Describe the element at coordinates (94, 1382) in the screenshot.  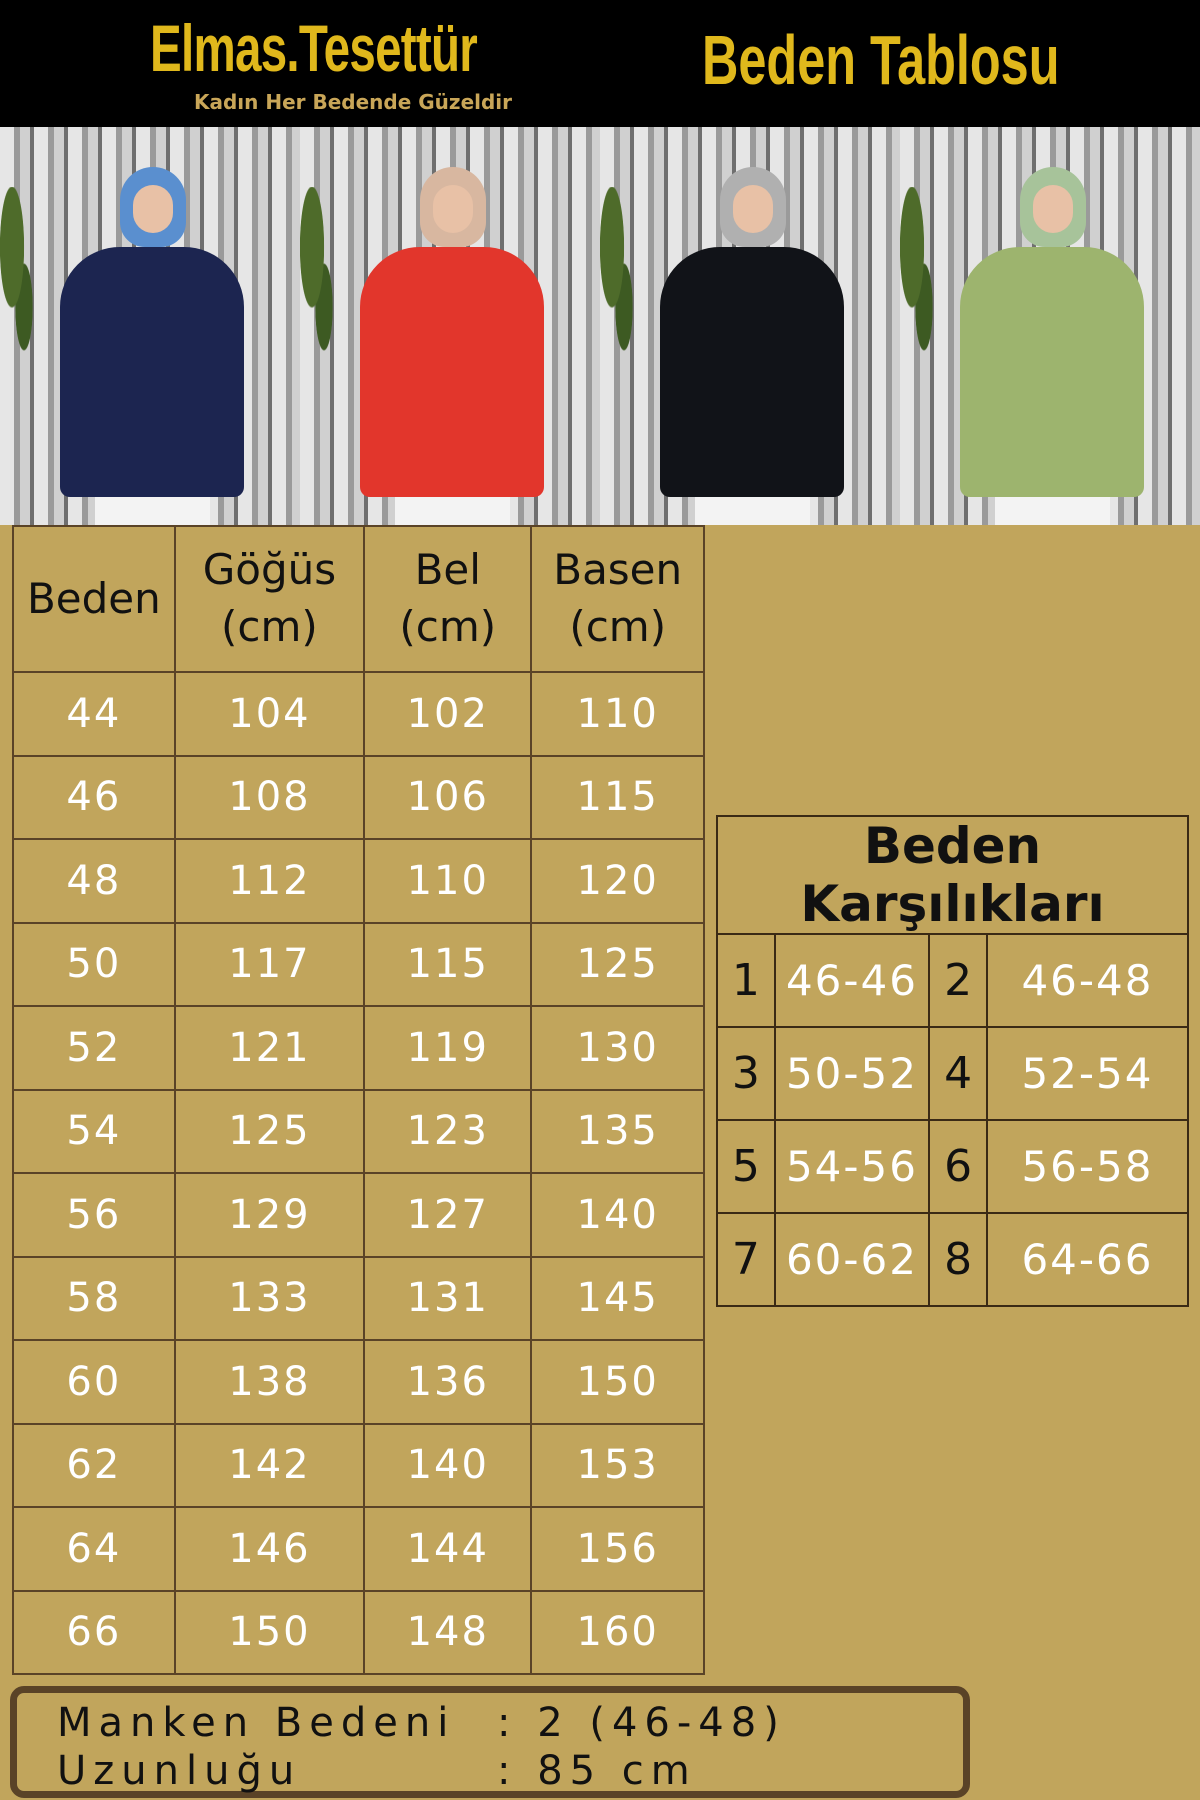
I see `table-cell: 60` at that location.